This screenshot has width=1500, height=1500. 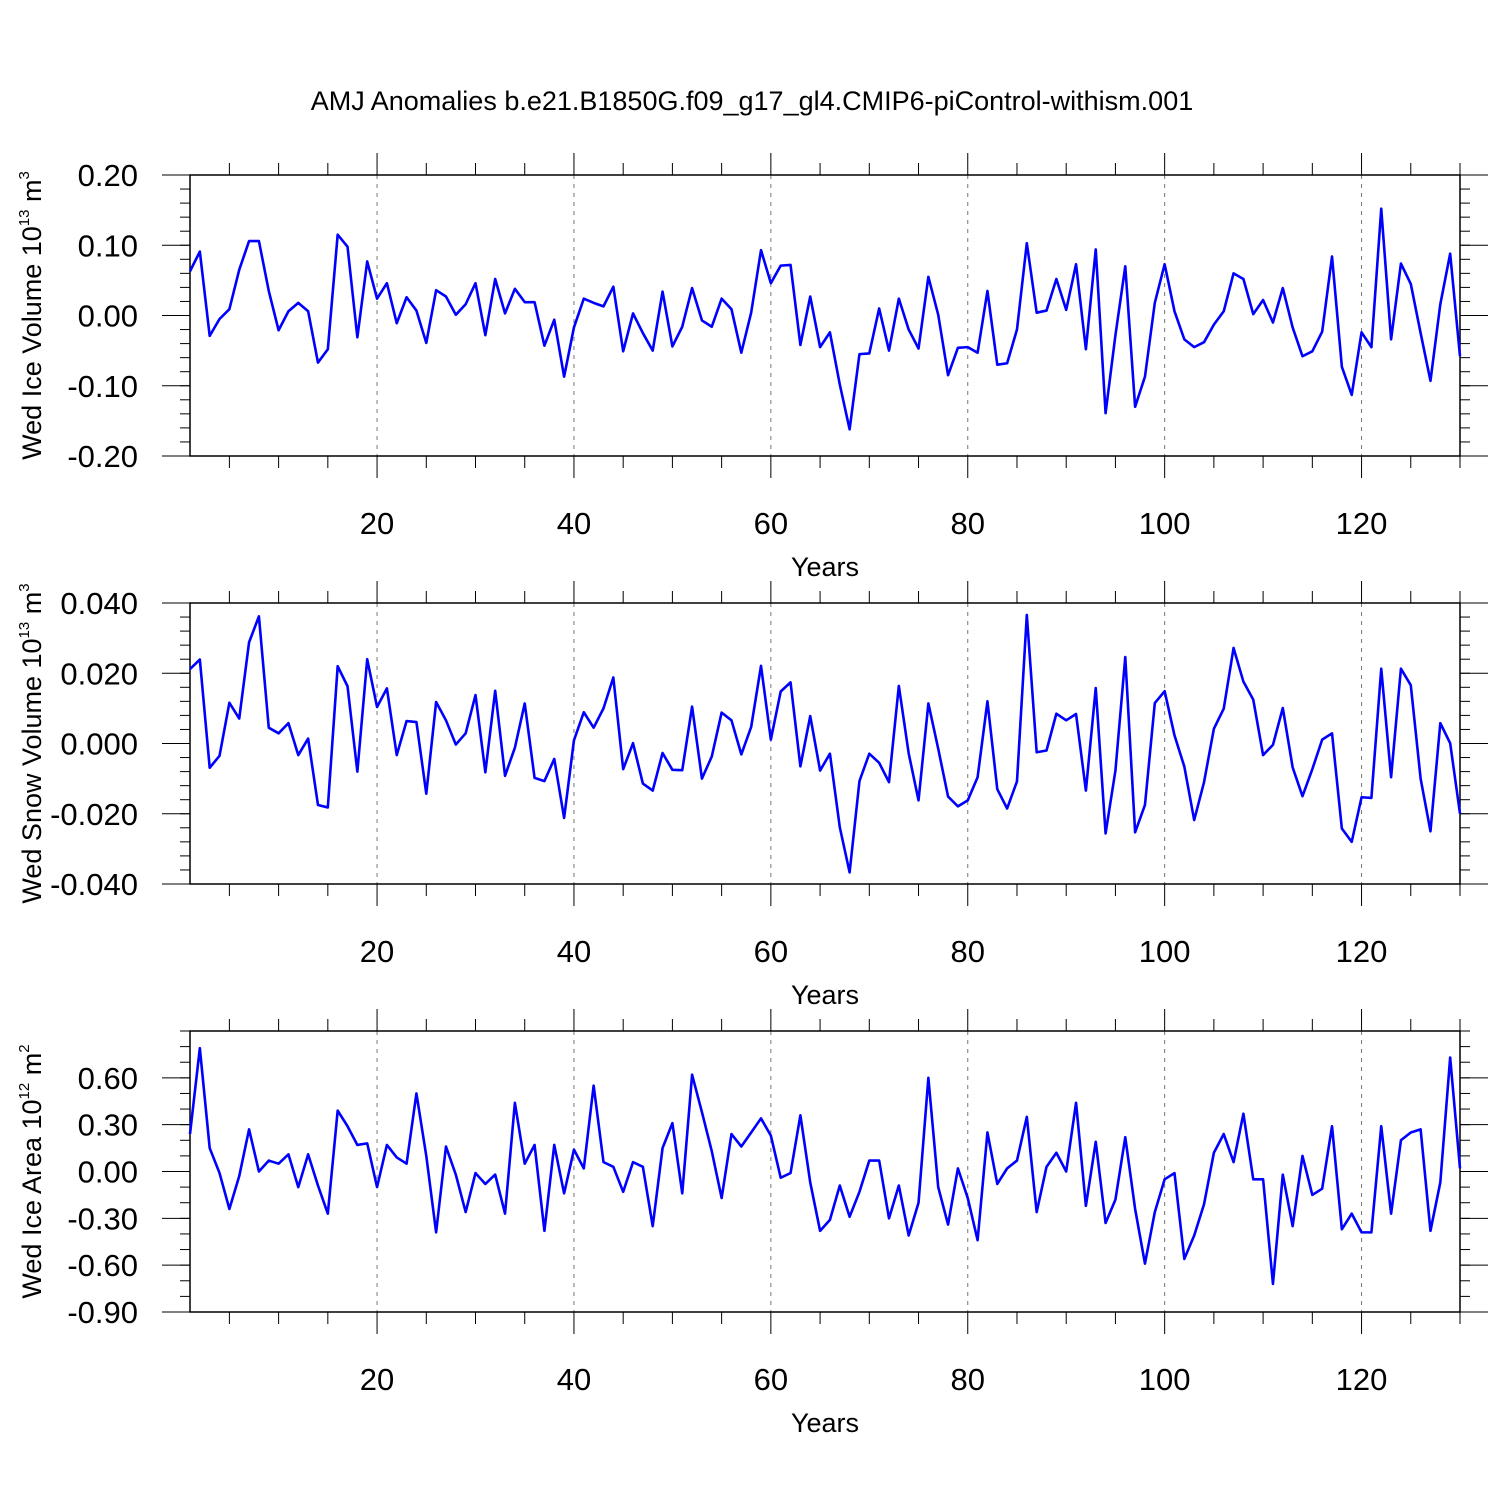 I want to click on y-axis-title: Wed Ice Area 1012 m2, so click(x=31, y=1171).